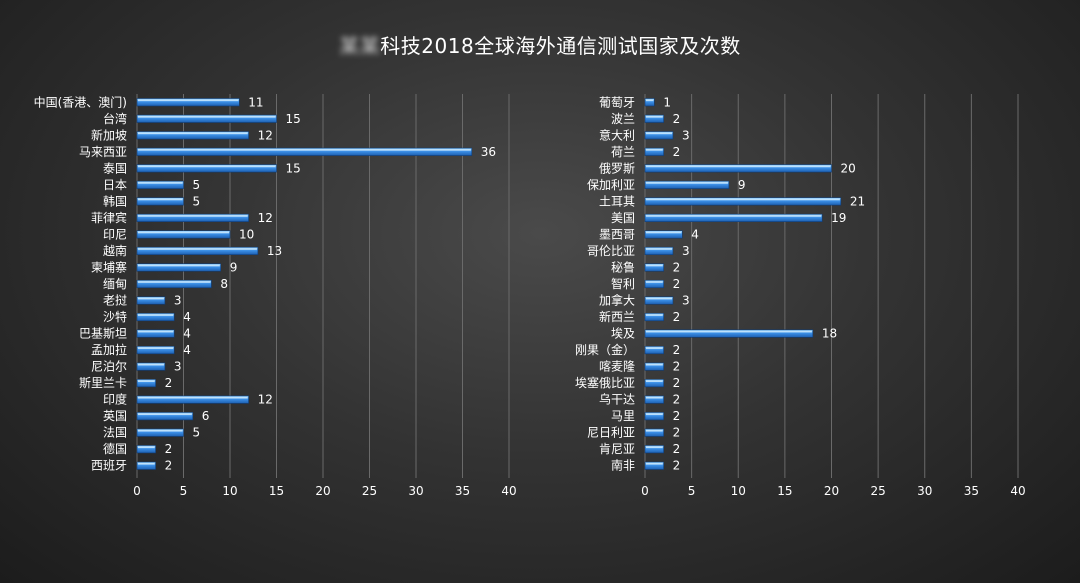 The image size is (1080, 583). Describe the element at coordinates (623, 416) in the screenshot. I see `category-label: 马里` at that location.